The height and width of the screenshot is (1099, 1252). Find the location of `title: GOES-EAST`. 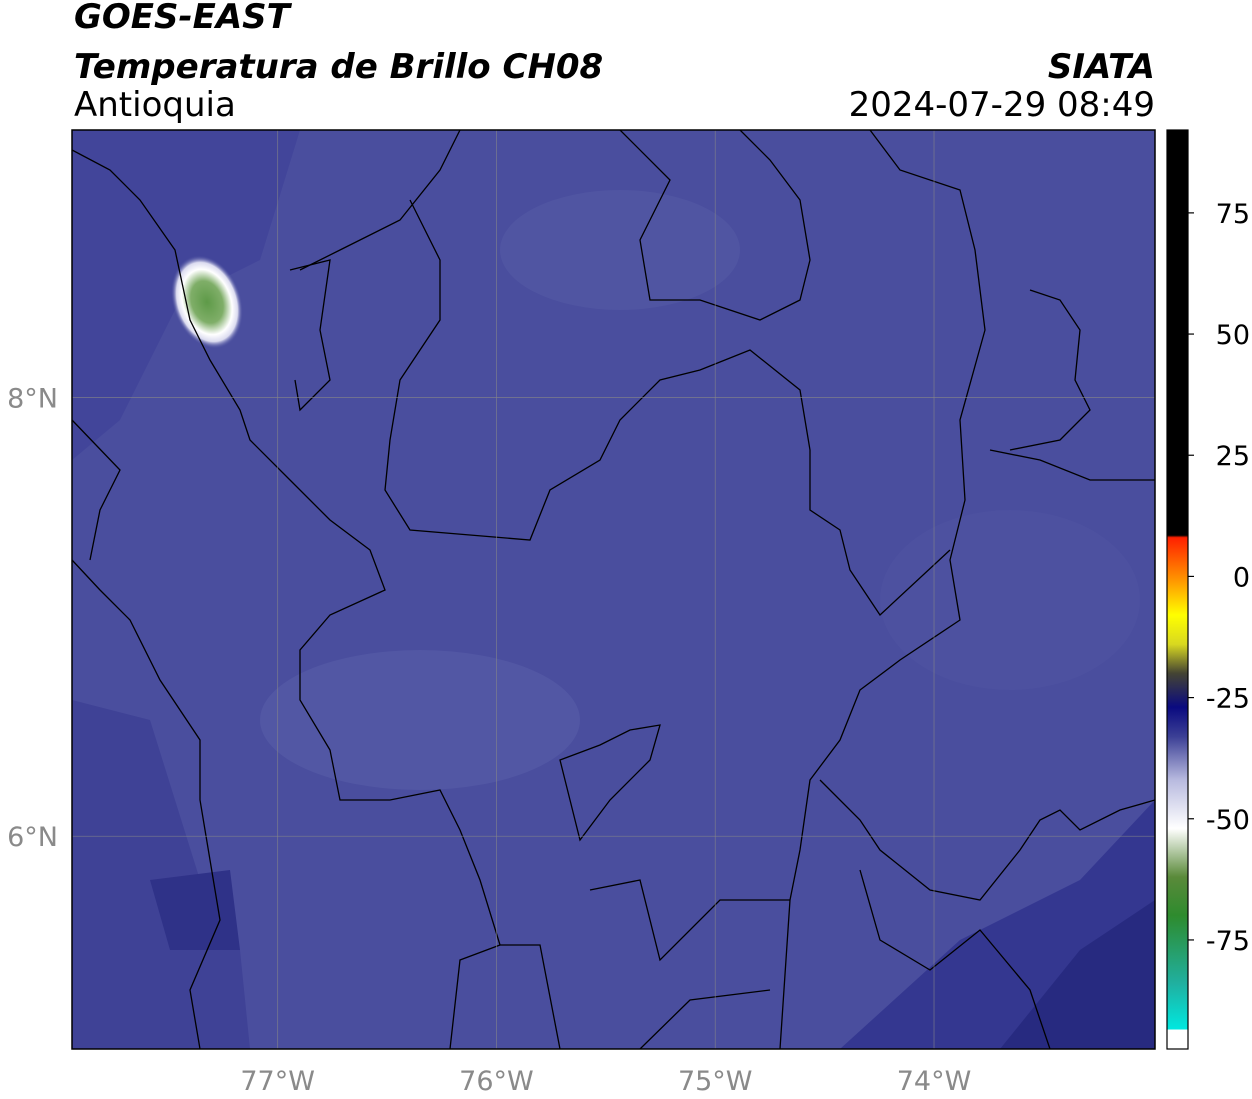

title: GOES-EAST is located at coordinates (183, 18).